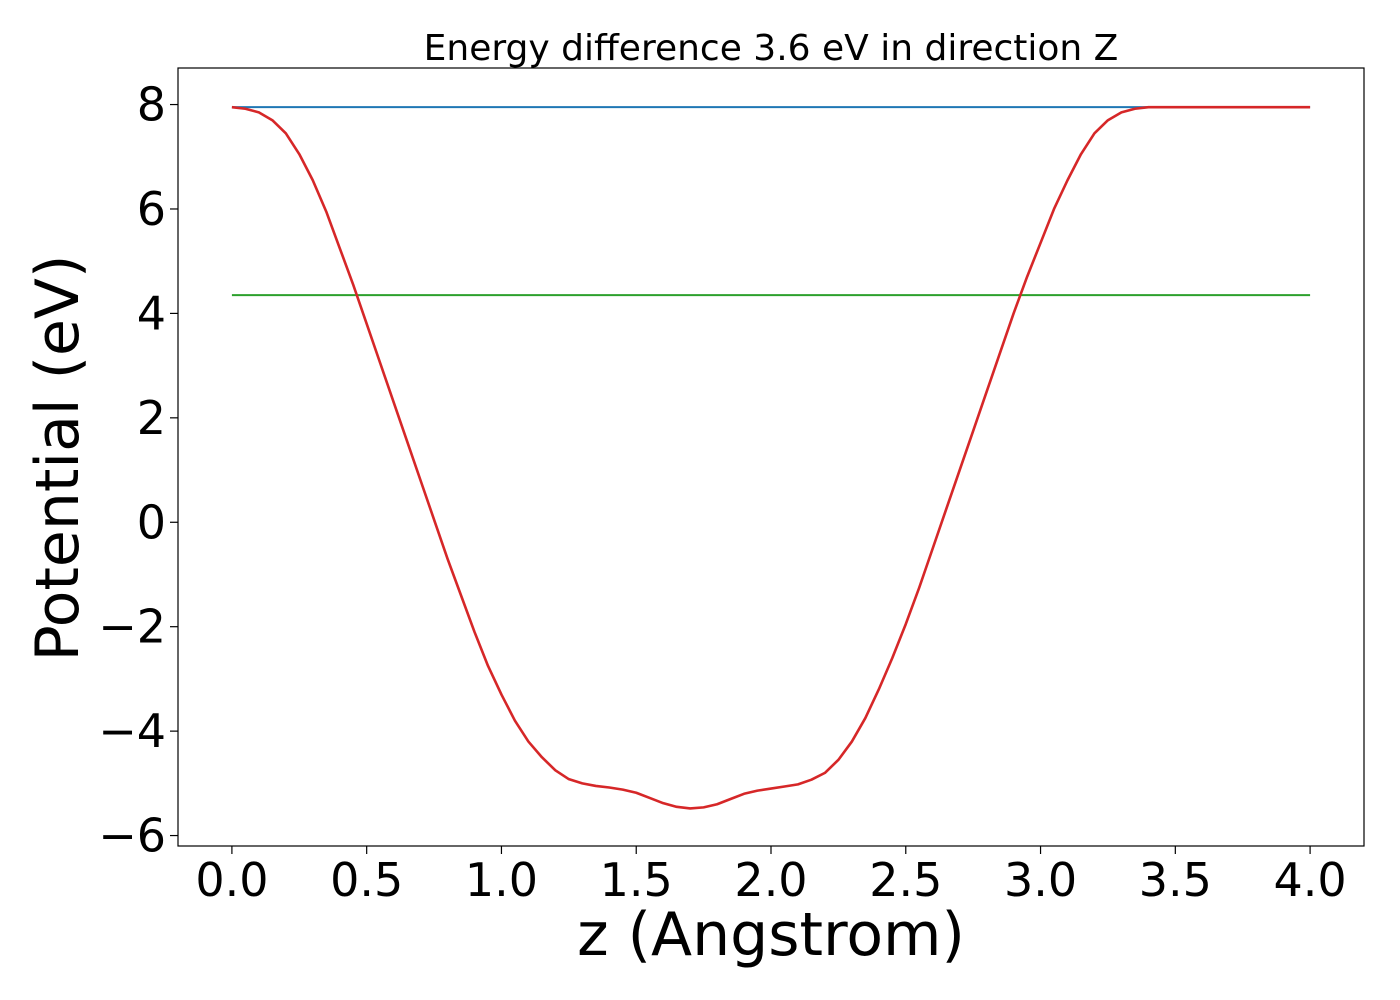 The height and width of the screenshot is (1000, 1400). Describe the element at coordinates (1040, 880) in the screenshot. I see `x-tick-label: 3.0` at that location.